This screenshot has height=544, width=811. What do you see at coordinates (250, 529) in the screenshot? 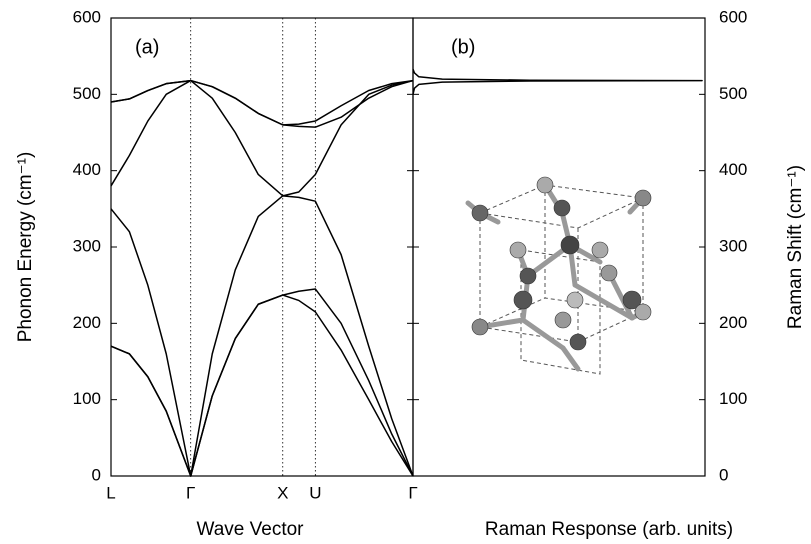
I see `x-axis-label: Wave Vector` at bounding box center [250, 529].